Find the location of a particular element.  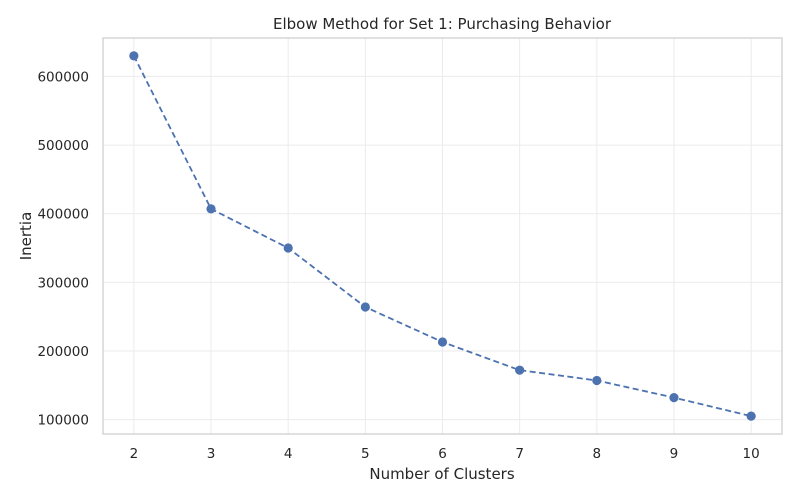

x-tick-label: 4 is located at coordinates (288, 454).